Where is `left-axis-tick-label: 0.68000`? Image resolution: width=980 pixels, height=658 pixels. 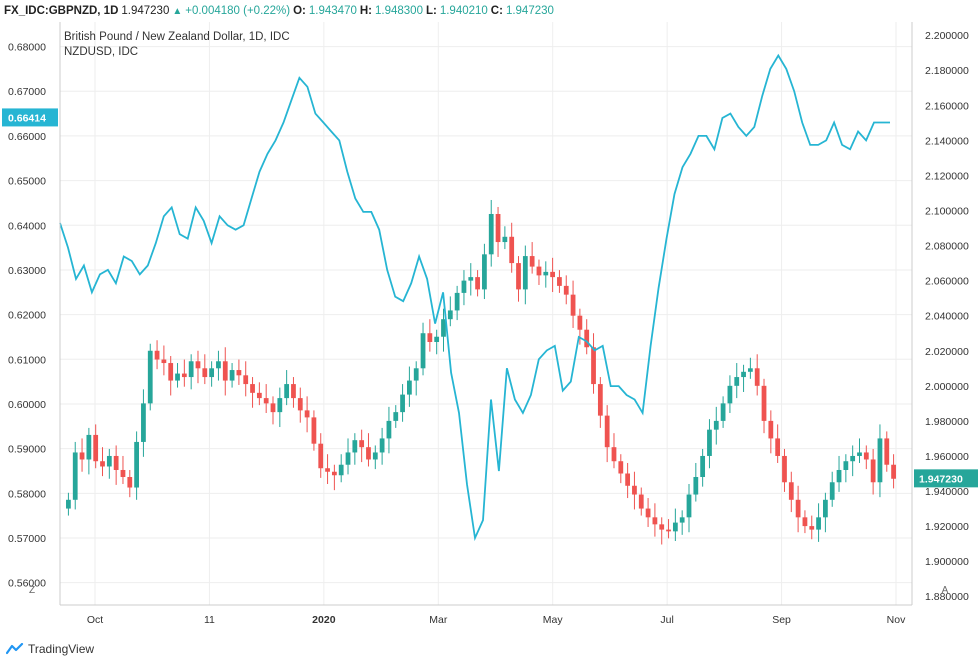 left-axis-tick-label: 0.68000 is located at coordinates (27, 48).